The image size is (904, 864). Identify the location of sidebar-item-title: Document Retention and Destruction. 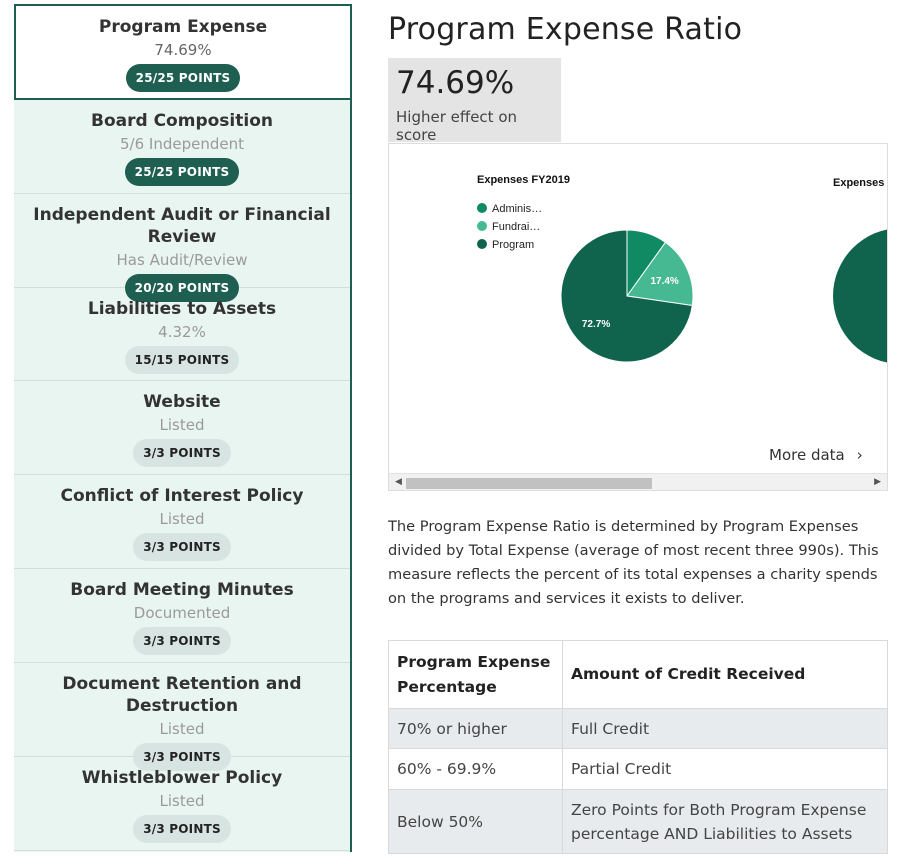
(182, 695).